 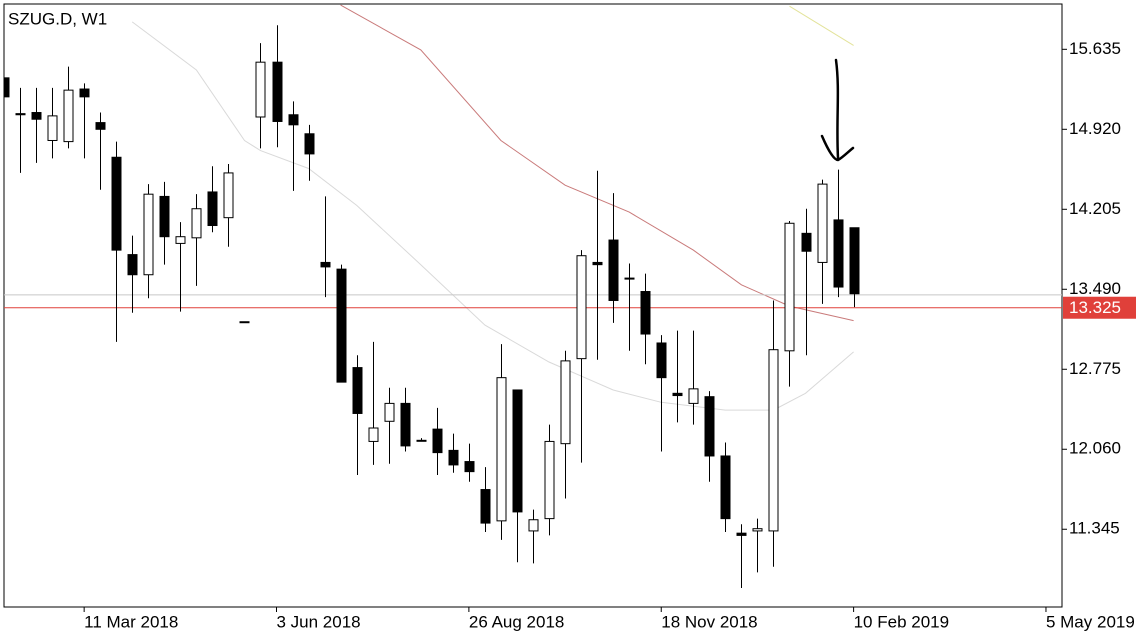 I want to click on y-tick-label: 12.060, so click(x=1095, y=448).